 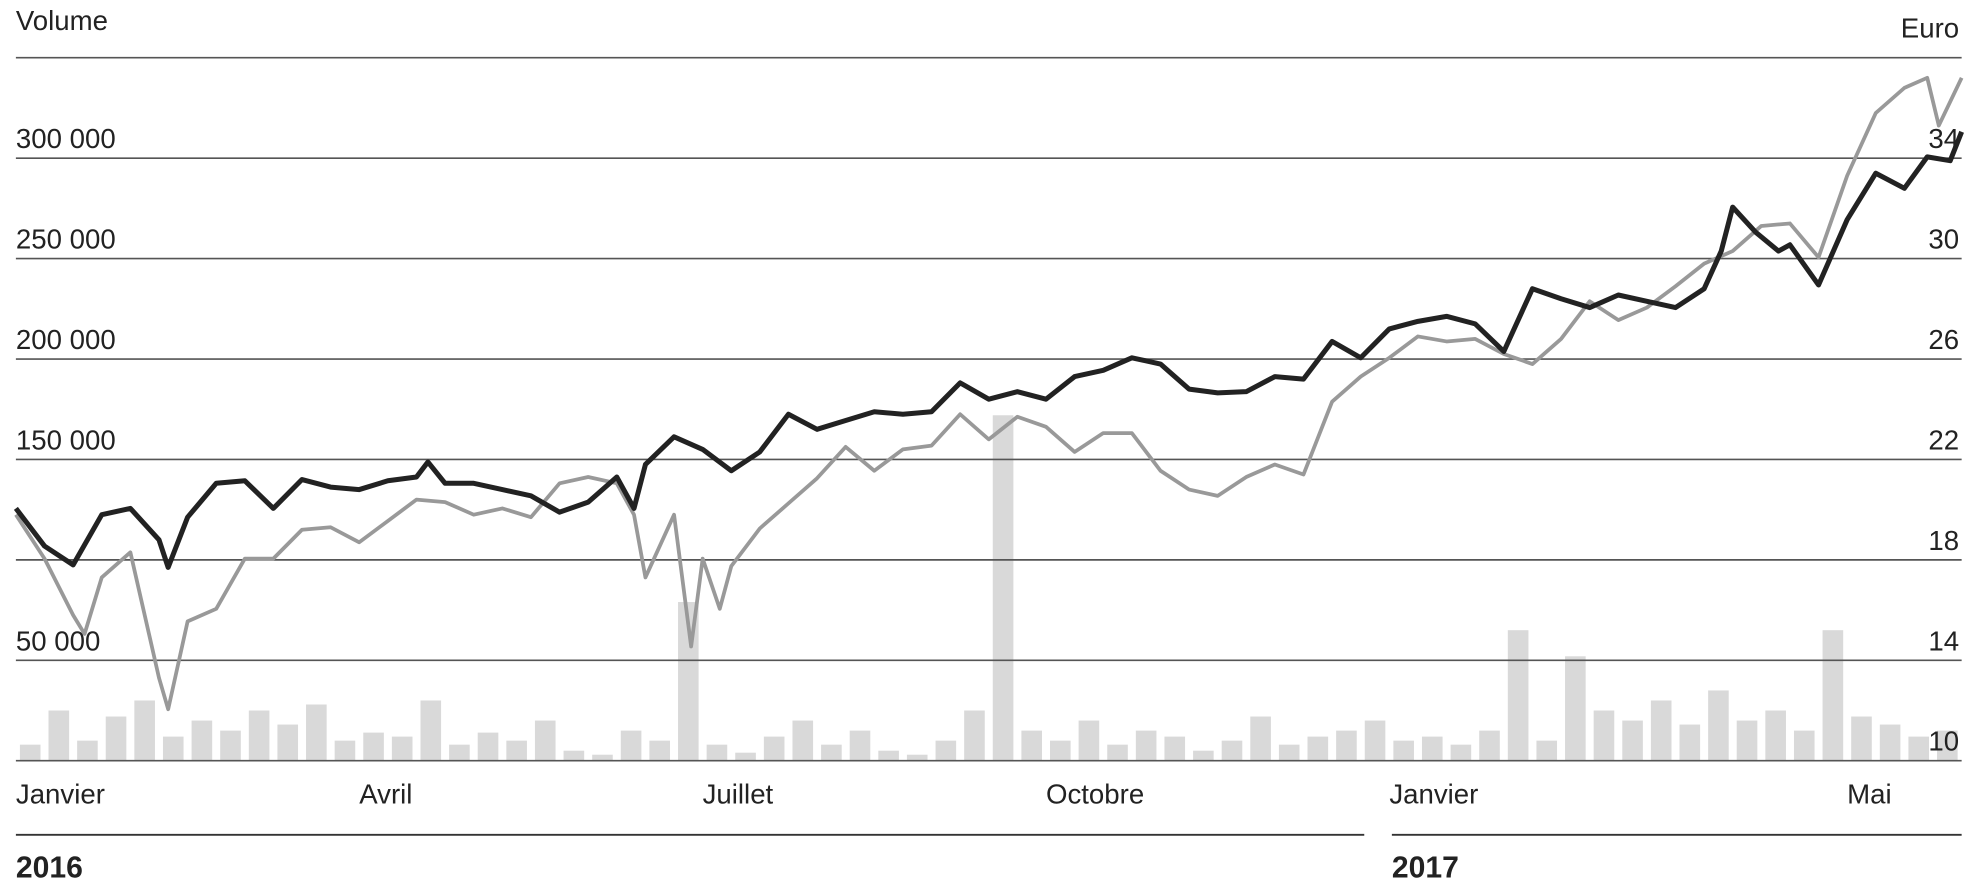 What do you see at coordinates (66, 239) in the screenshot?
I see `y-tick-label: 250 000` at bounding box center [66, 239].